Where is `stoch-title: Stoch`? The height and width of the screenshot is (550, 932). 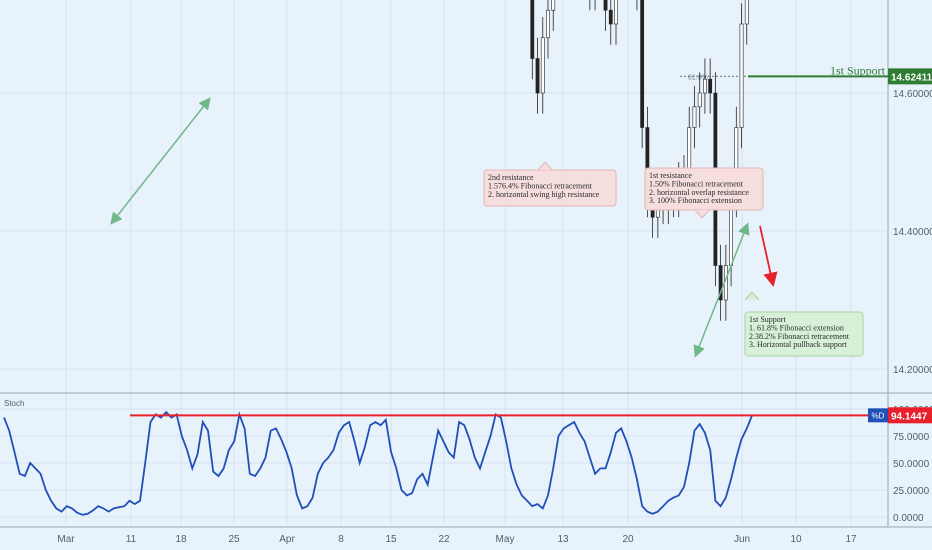 stoch-title: Stoch is located at coordinates (14, 403).